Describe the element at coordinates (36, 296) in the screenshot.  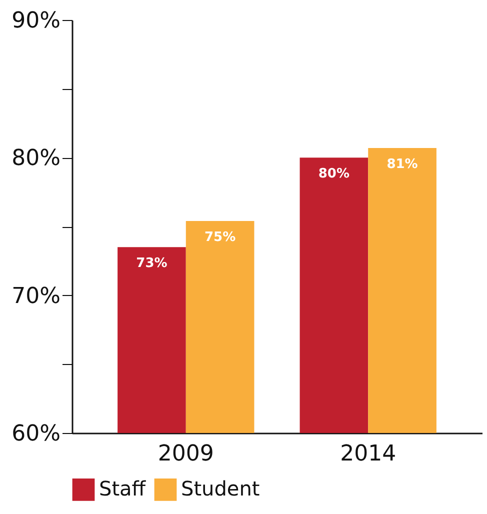
I see `y-tick-label: 70%` at that location.